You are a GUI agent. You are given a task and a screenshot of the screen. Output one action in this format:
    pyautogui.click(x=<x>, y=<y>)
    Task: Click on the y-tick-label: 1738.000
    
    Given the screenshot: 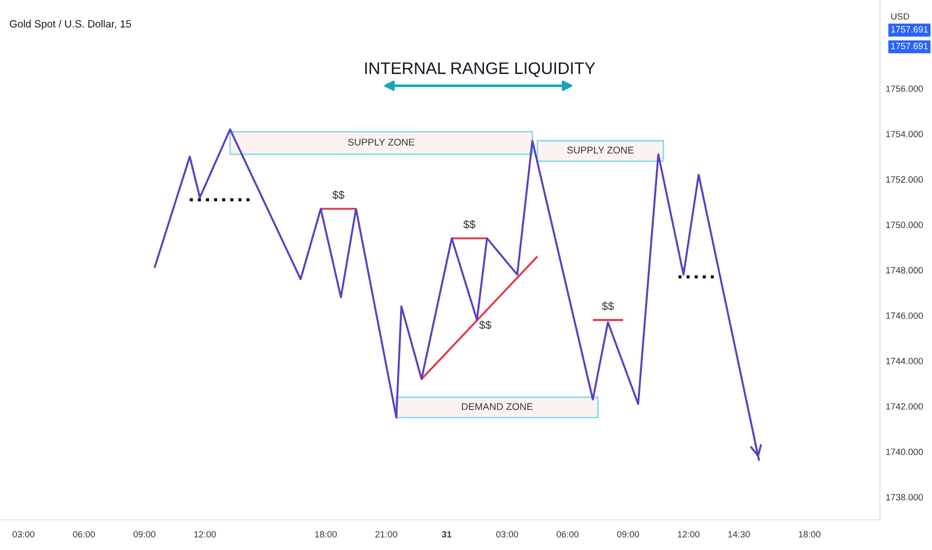 What is the action you would take?
    pyautogui.click(x=904, y=497)
    